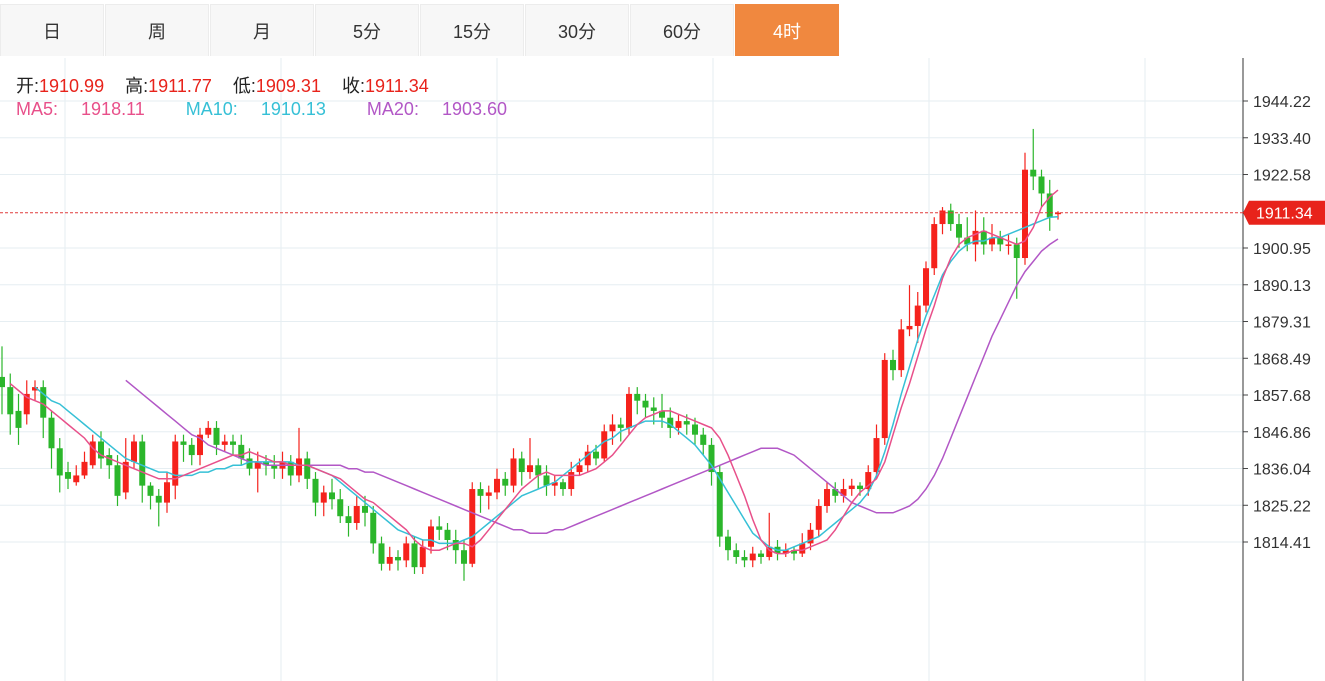 This screenshot has width=1325, height=681. What do you see at coordinates (472, 30) in the screenshot?
I see `tab-15min: 15分` at bounding box center [472, 30].